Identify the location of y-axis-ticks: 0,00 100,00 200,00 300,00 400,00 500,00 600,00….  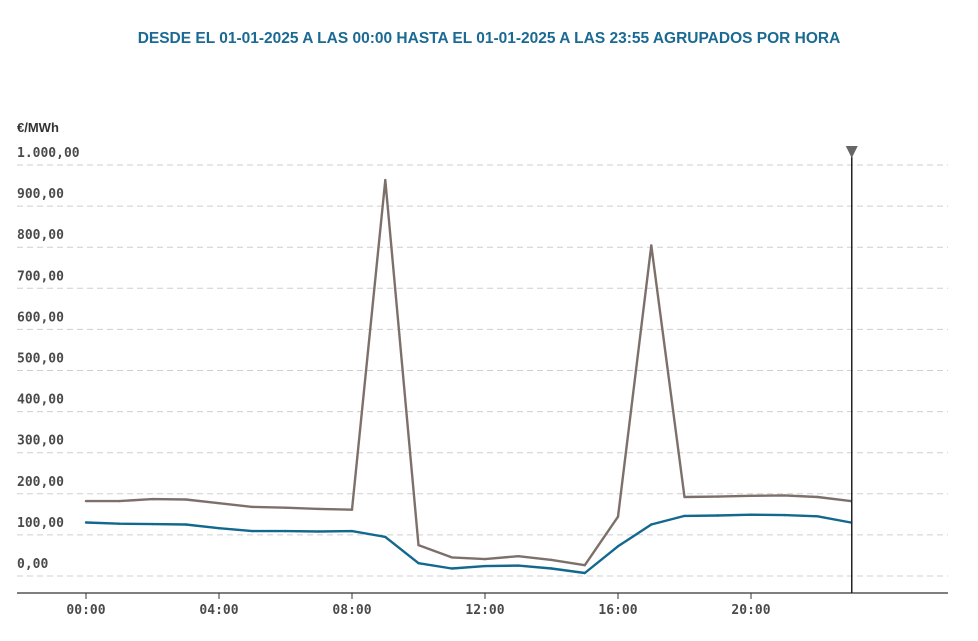
(48, 359).